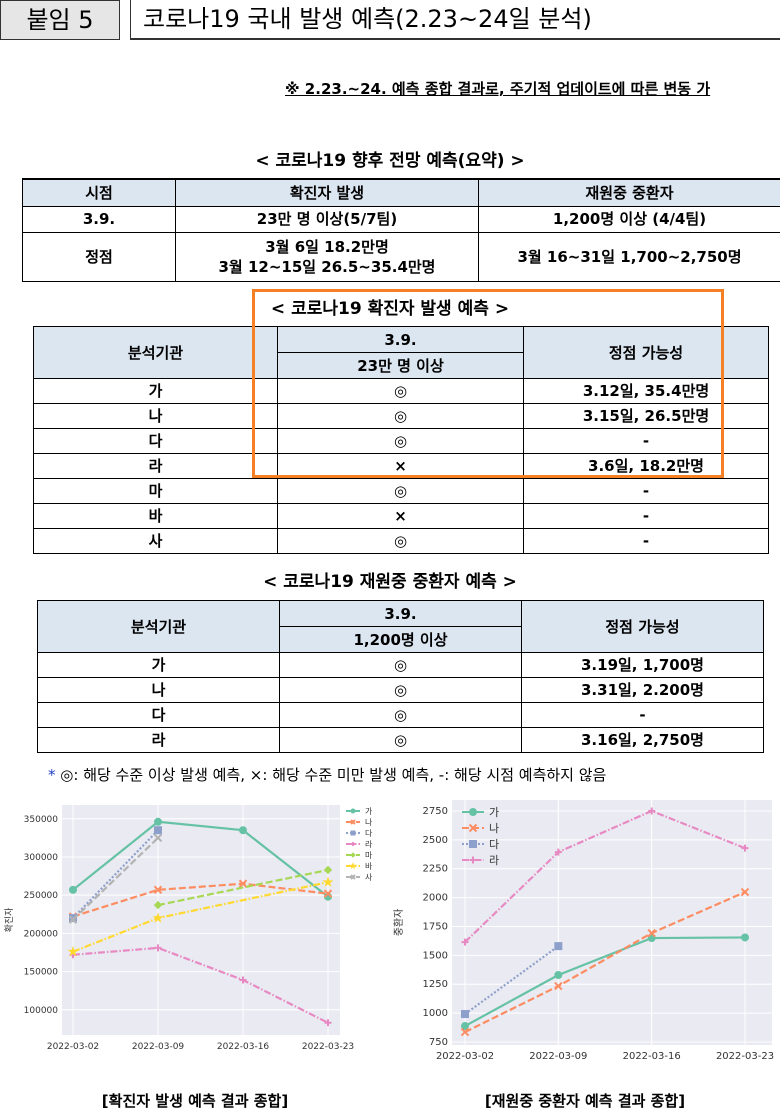 The image size is (780, 1120). Describe the element at coordinates (41, 1011) in the screenshot. I see `y-tick-label: 100000` at that location.